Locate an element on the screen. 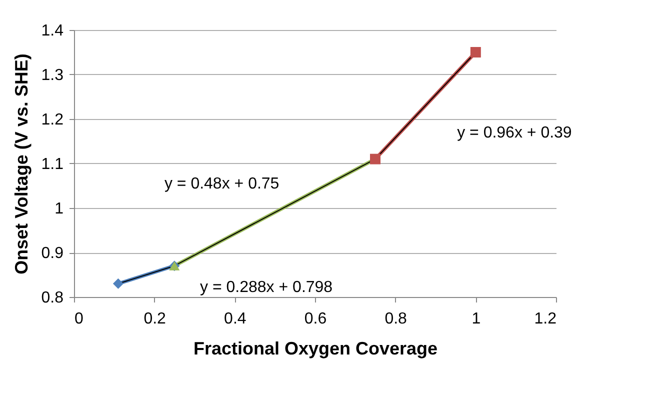 The width and height of the screenshot is (656, 418). x-axis-title: Fractional Oxygen Coverage is located at coordinates (315, 348).